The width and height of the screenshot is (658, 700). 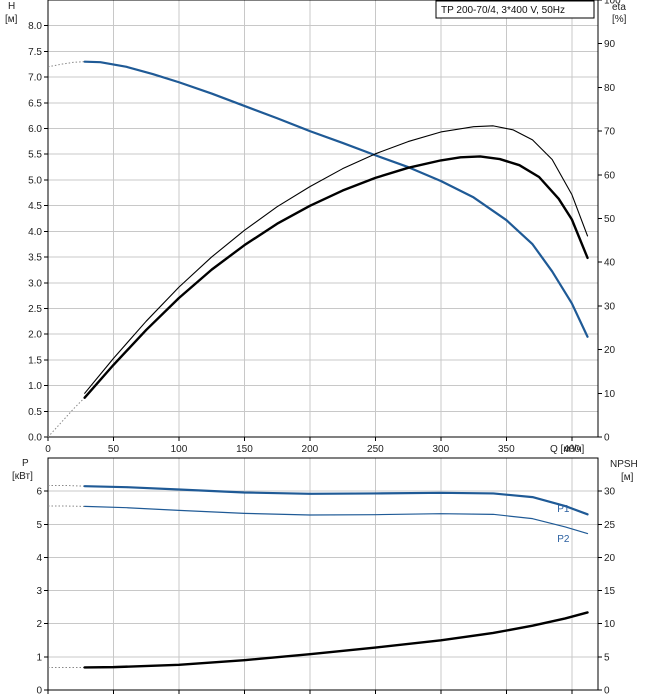 What do you see at coordinates (39, 492) in the screenshot?
I see `power-tick-label: 6` at bounding box center [39, 492].